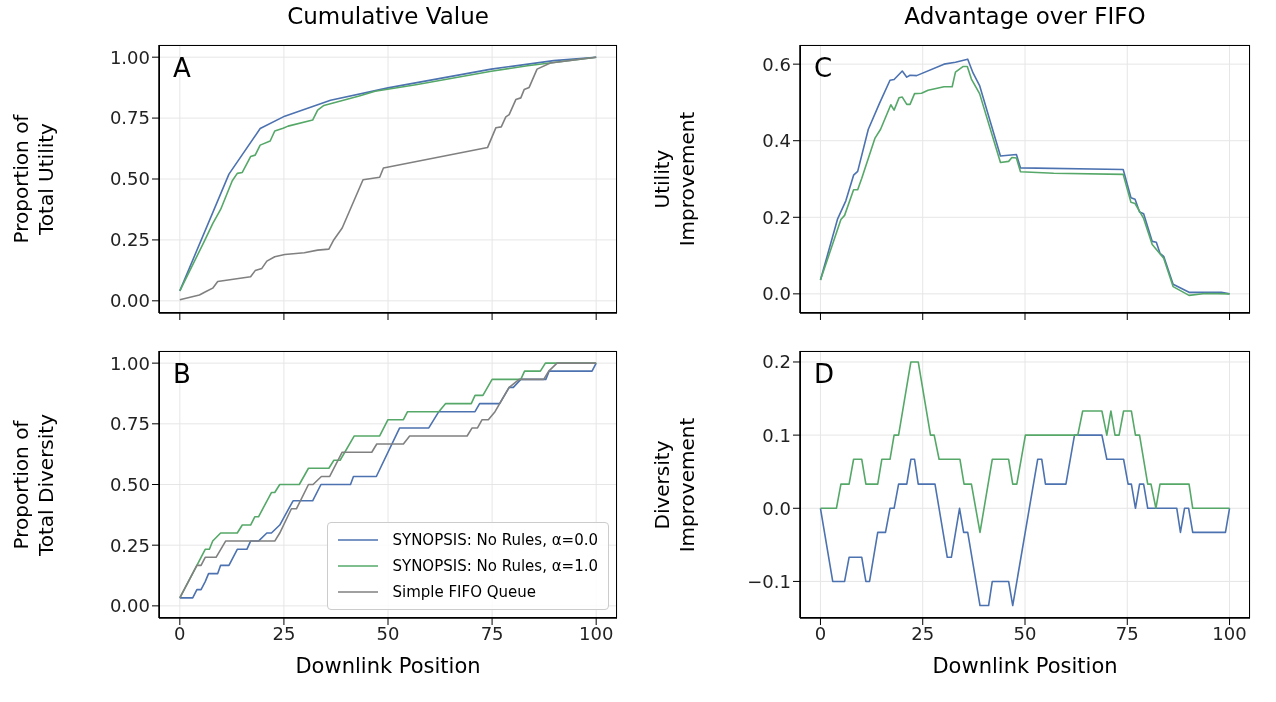 Image resolution: width=1276 pixels, height=702 pixels. I want to click on y-tick-label: 0.1, so click(776, 435).